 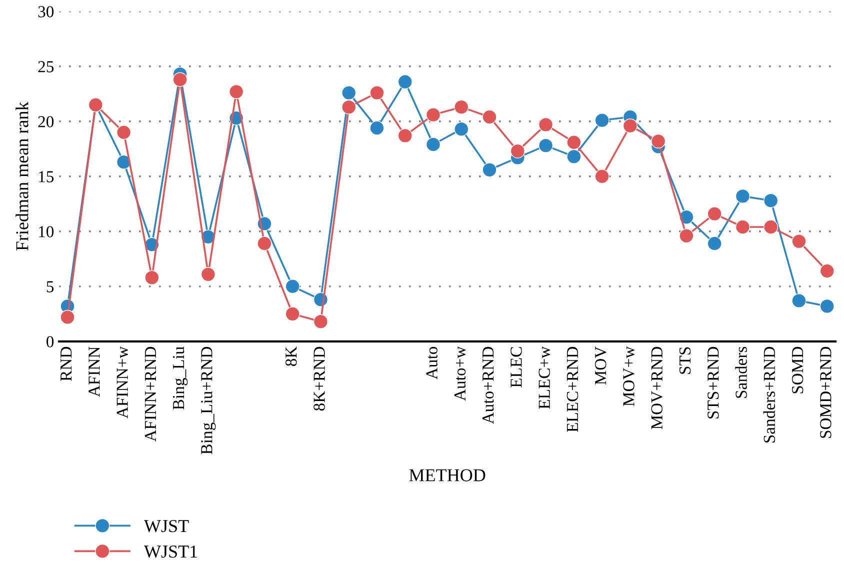 I want to click on x-tick-label: Auto, so click(x=432, y=363).